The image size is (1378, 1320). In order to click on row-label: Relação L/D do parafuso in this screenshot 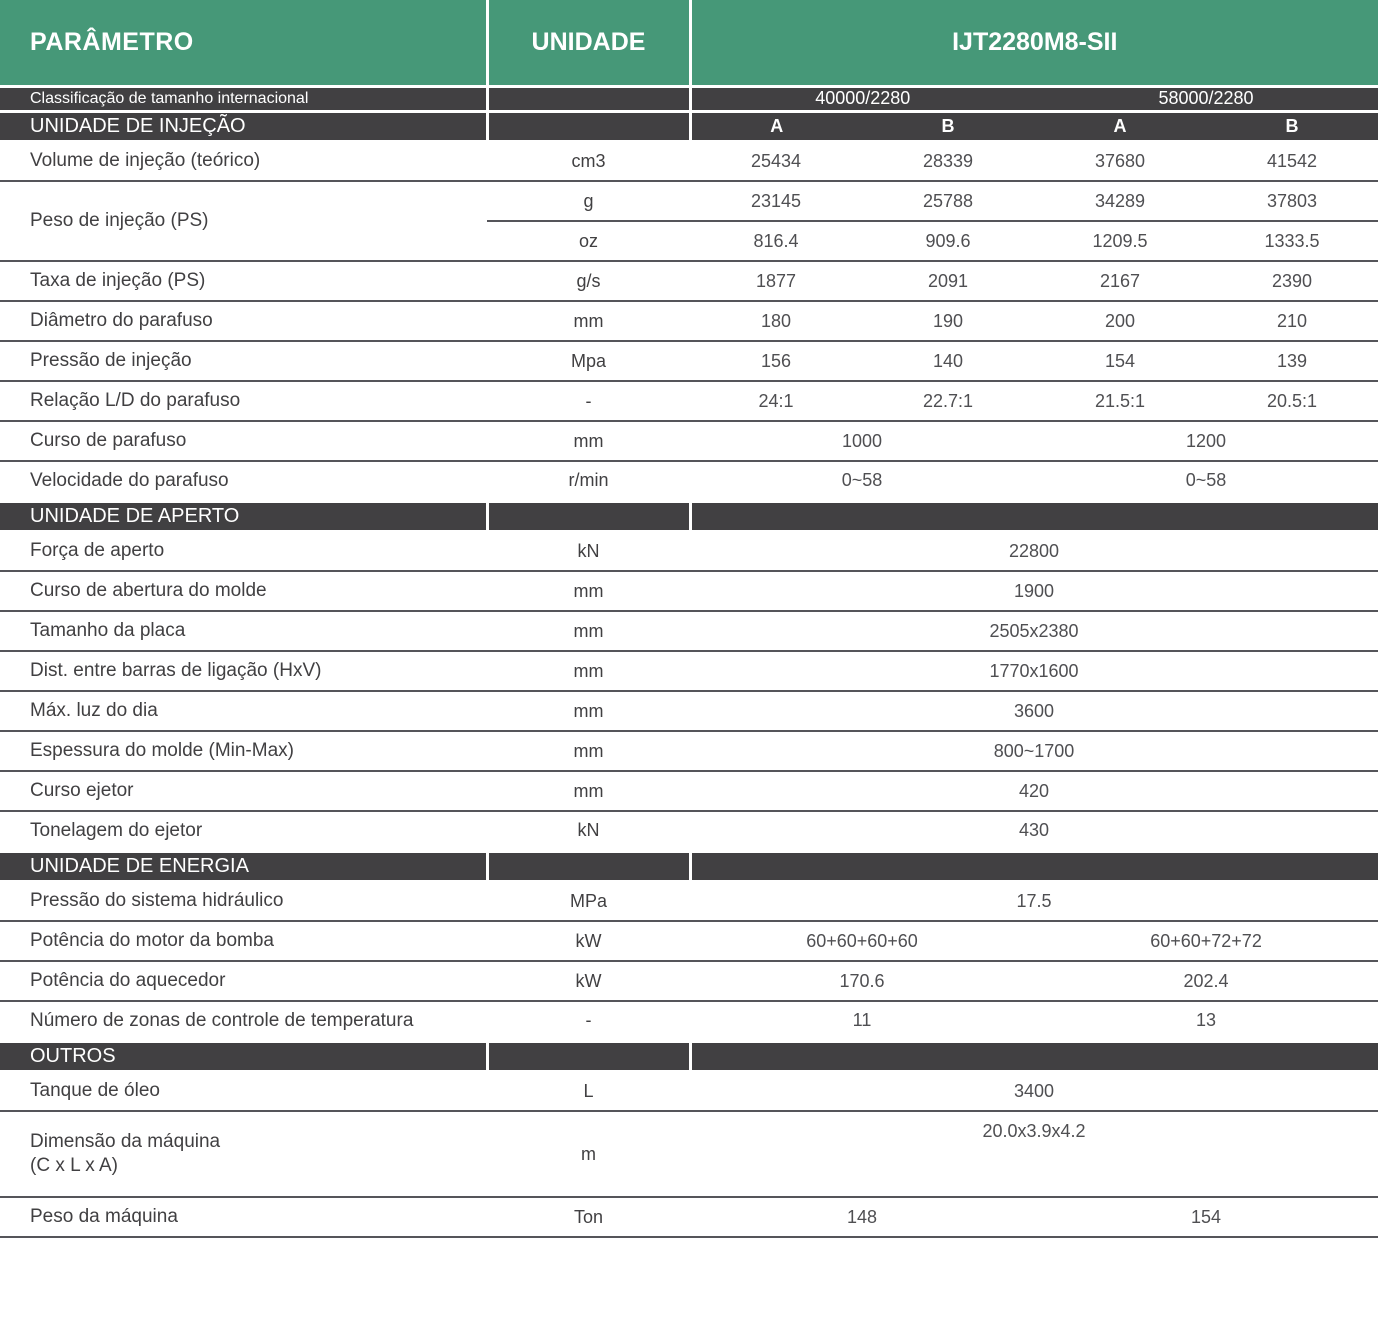, I will do `click(243, 400)`.